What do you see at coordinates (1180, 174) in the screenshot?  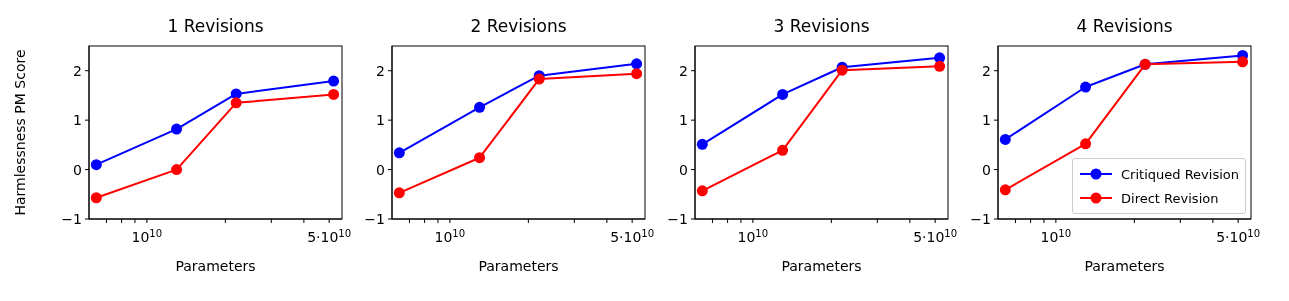 I see `legend-label: Critiqued Revision` at bounding box center [1180, 174].